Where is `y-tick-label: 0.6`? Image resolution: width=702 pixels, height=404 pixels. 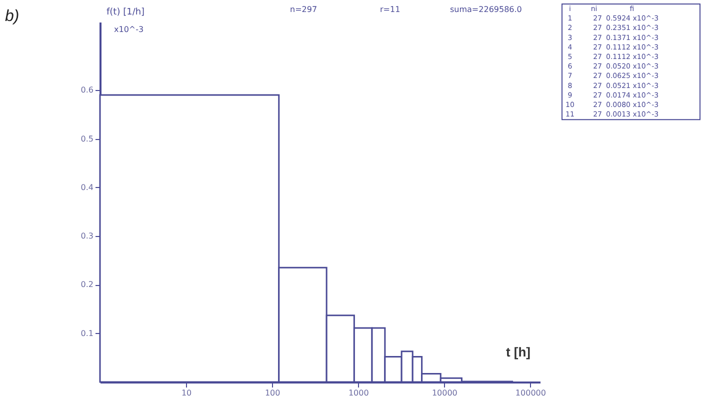
y-tick-label: 0.6 is located at coordinates (87, 90).